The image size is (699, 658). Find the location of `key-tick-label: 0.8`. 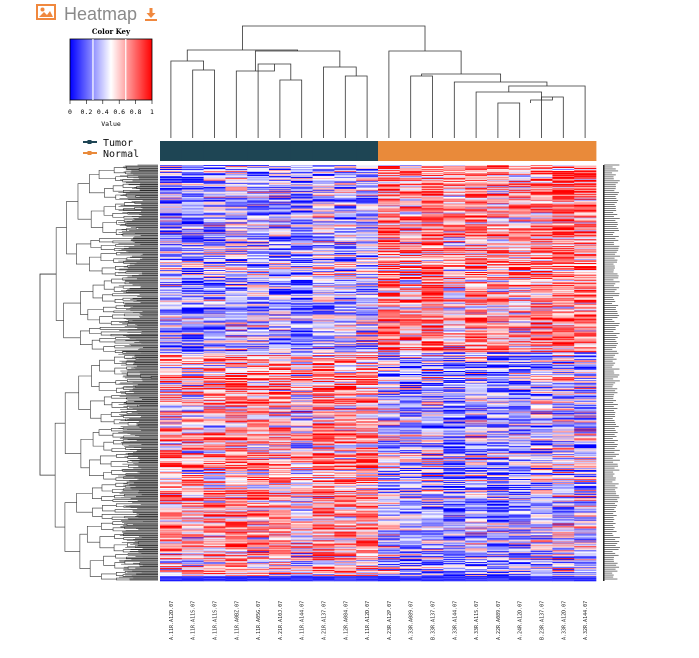

key-tick-label: 0.8 is located at coordinates (136, 112).